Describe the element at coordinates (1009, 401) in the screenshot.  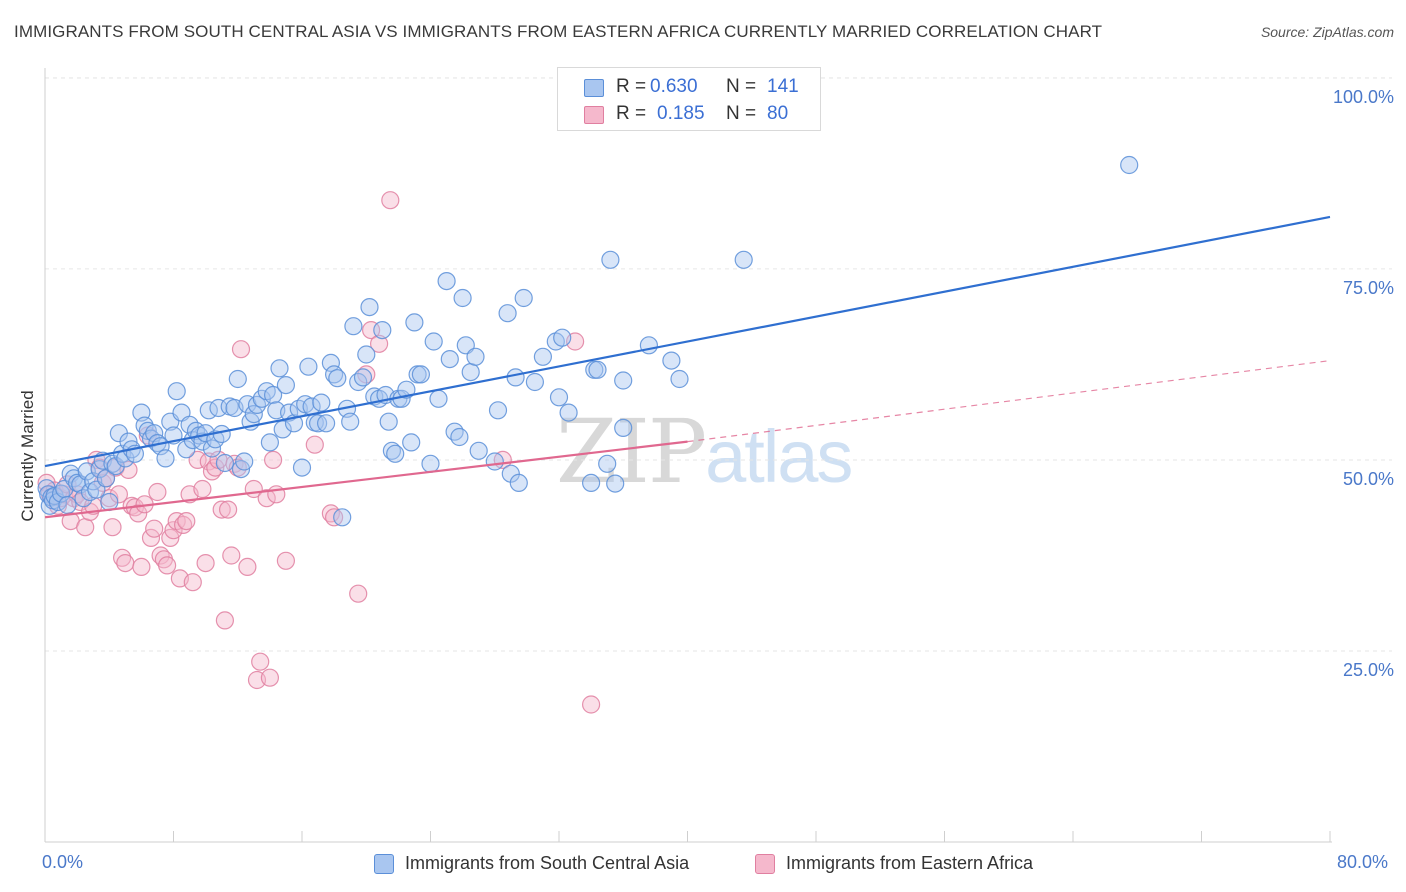
I see `trend-extension-eastern-africa` at that location.